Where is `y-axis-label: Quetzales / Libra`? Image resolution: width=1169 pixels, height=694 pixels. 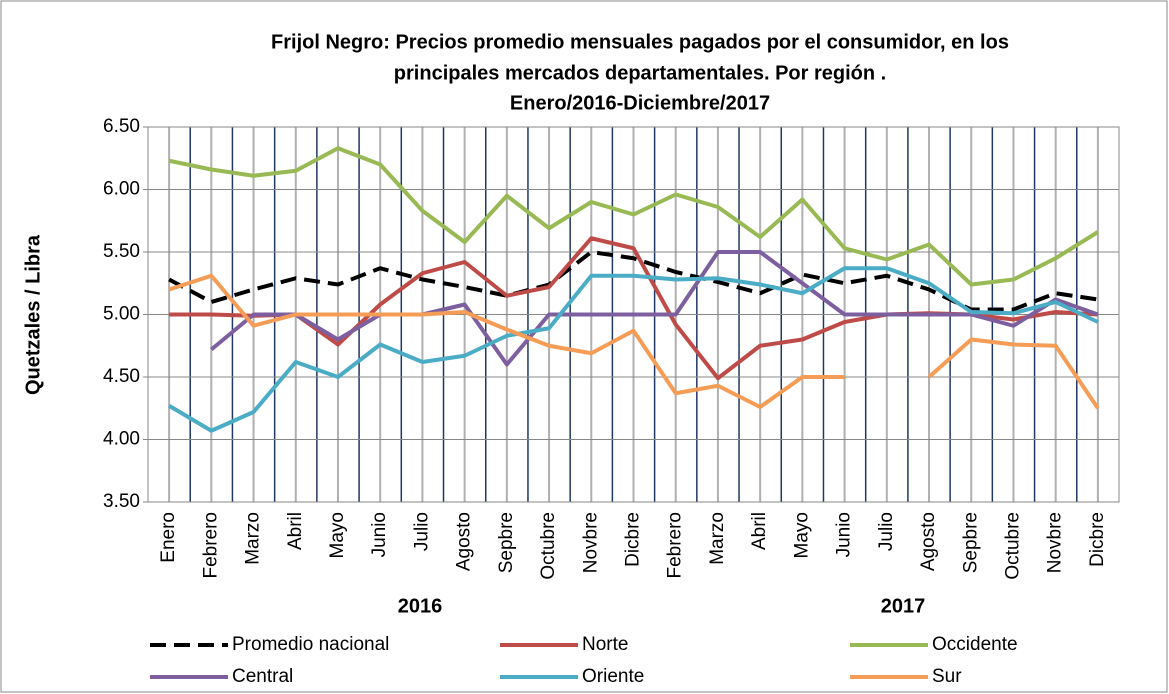 y-axis-label: Quetzales / Libra is located at coordinates (33, 314).